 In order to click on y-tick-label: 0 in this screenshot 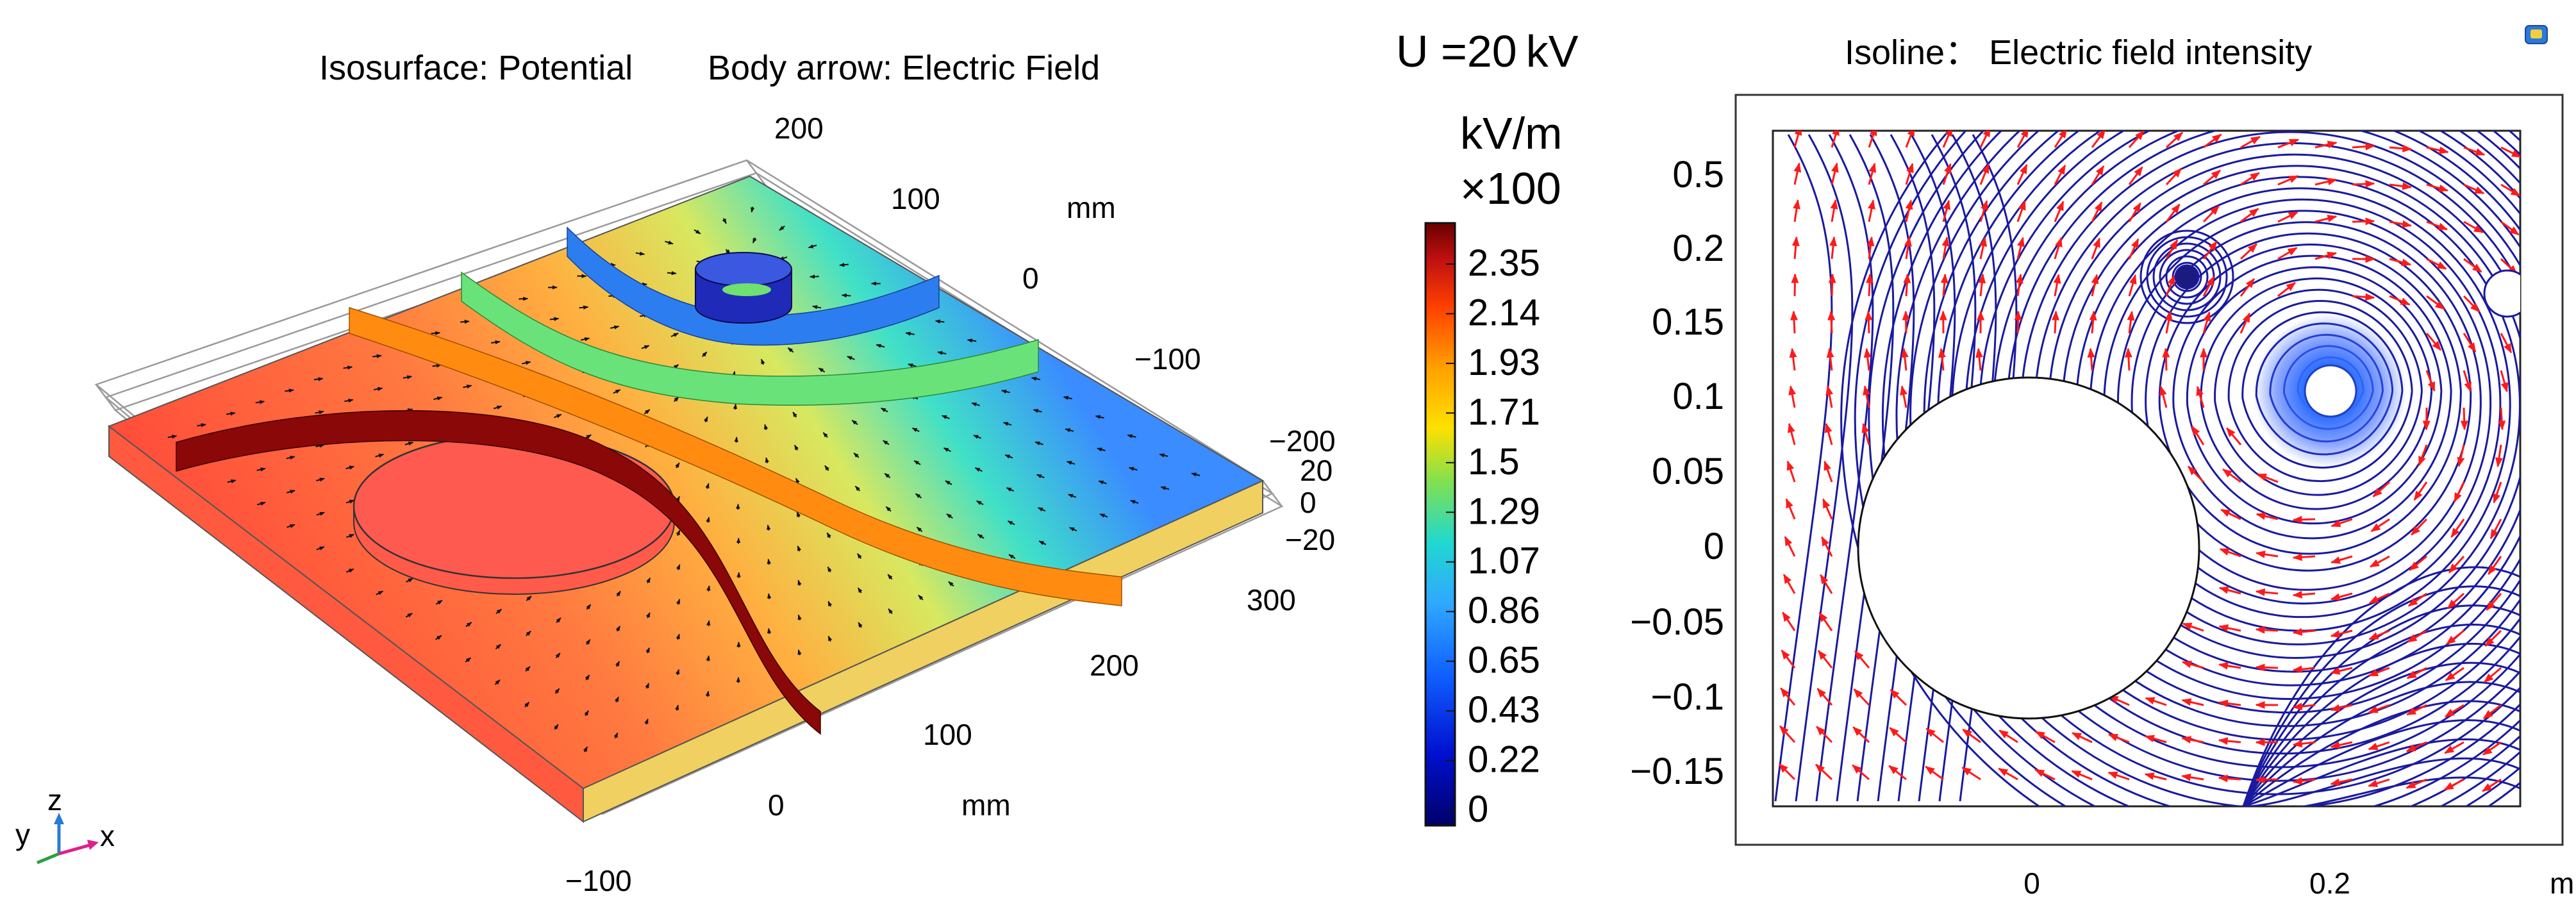, I will do `click(1714, 546)`.